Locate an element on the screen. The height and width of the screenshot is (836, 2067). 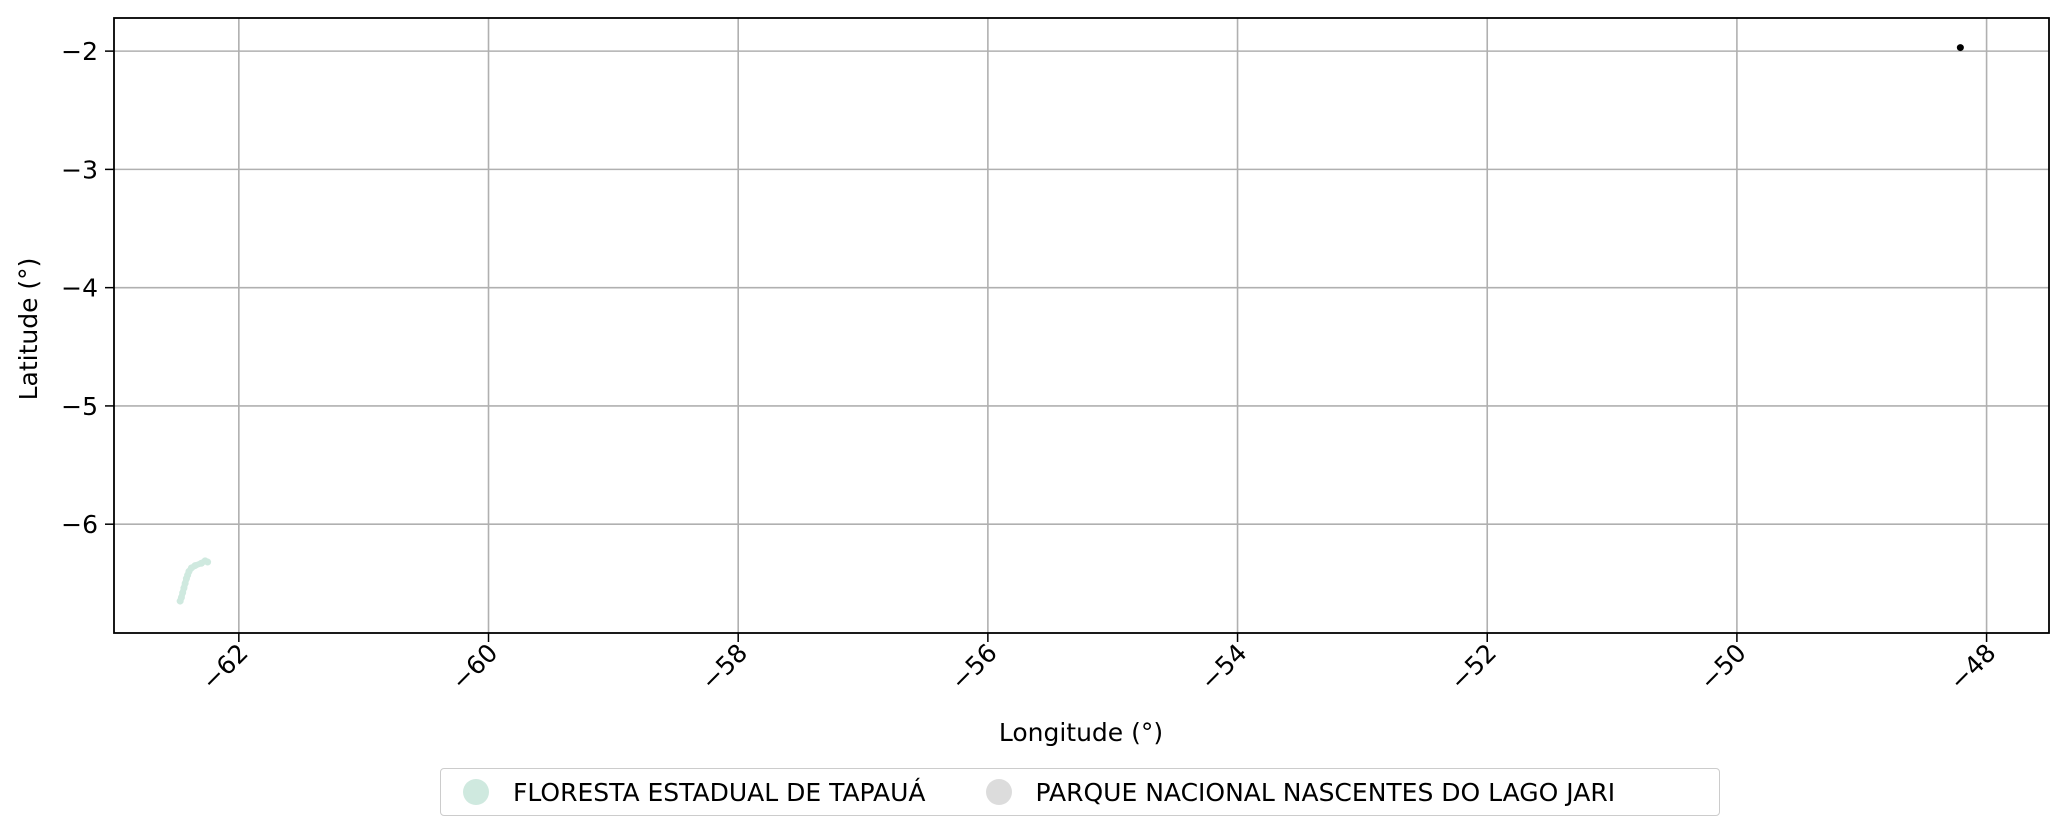
x-tick-label: −58 is located at coordinates (724, 667).